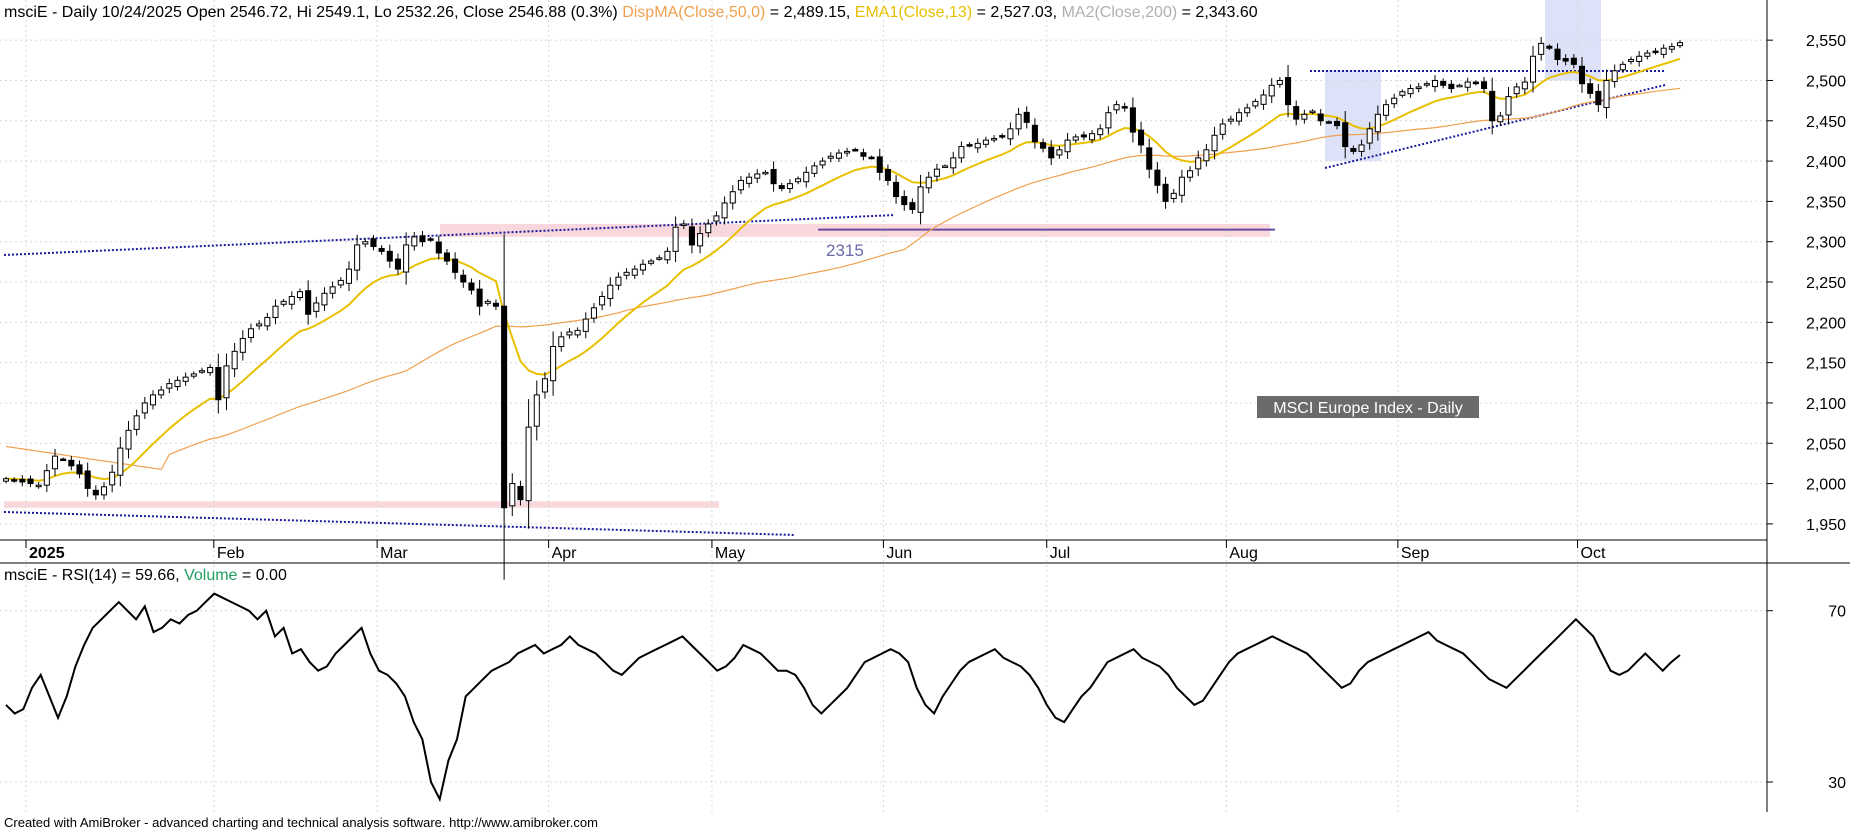  Describe the element at coordinates (449, 235) in the screenshot. I see `upper-trendline` at that location.